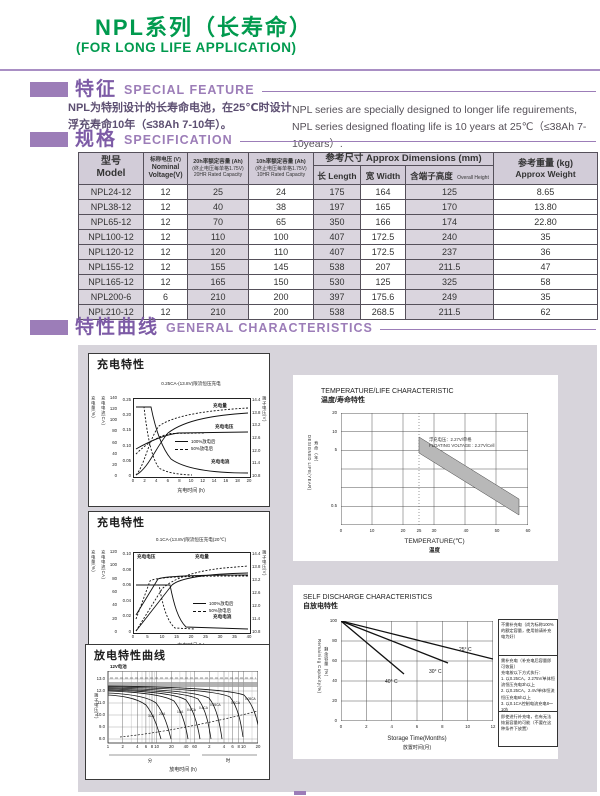  I want to click on value-cell: 175, so click(337, 191).